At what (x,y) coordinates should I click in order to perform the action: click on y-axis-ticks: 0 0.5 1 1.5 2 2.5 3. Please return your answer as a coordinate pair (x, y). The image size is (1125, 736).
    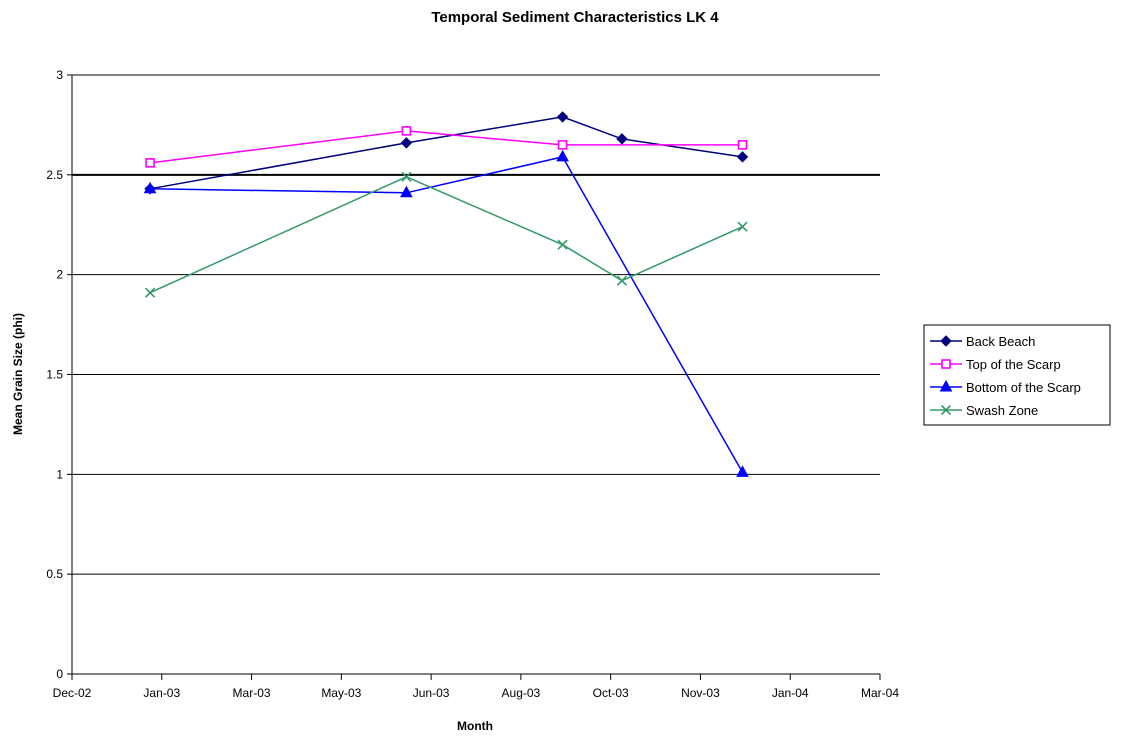
    Looking at the image, I should click on (59, 374).